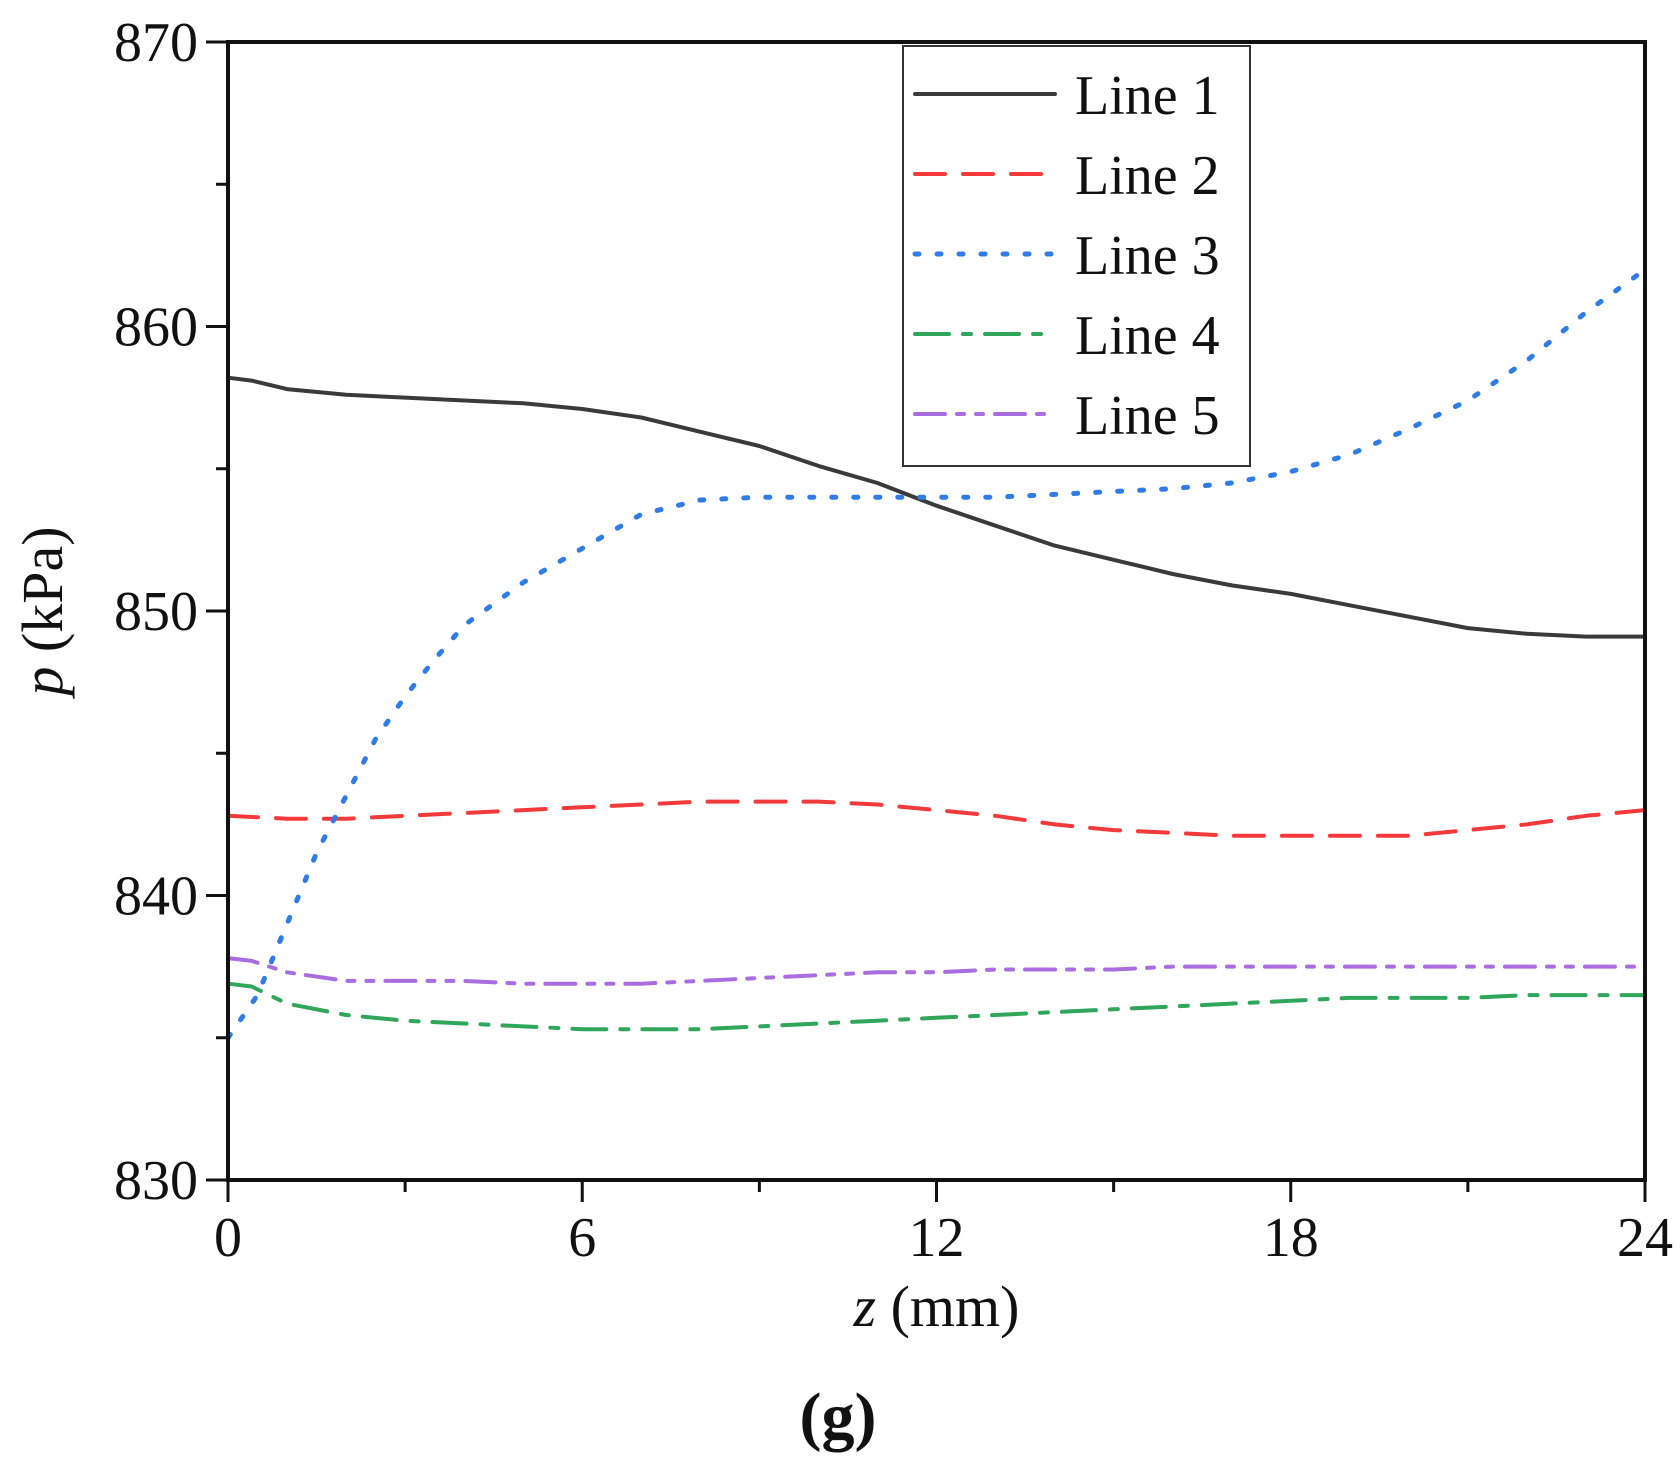  What do you see at coordinates (1291, 1238) in the screenshot?
I see `x-tick-label: 18` at bounding box center [1291, 1238].